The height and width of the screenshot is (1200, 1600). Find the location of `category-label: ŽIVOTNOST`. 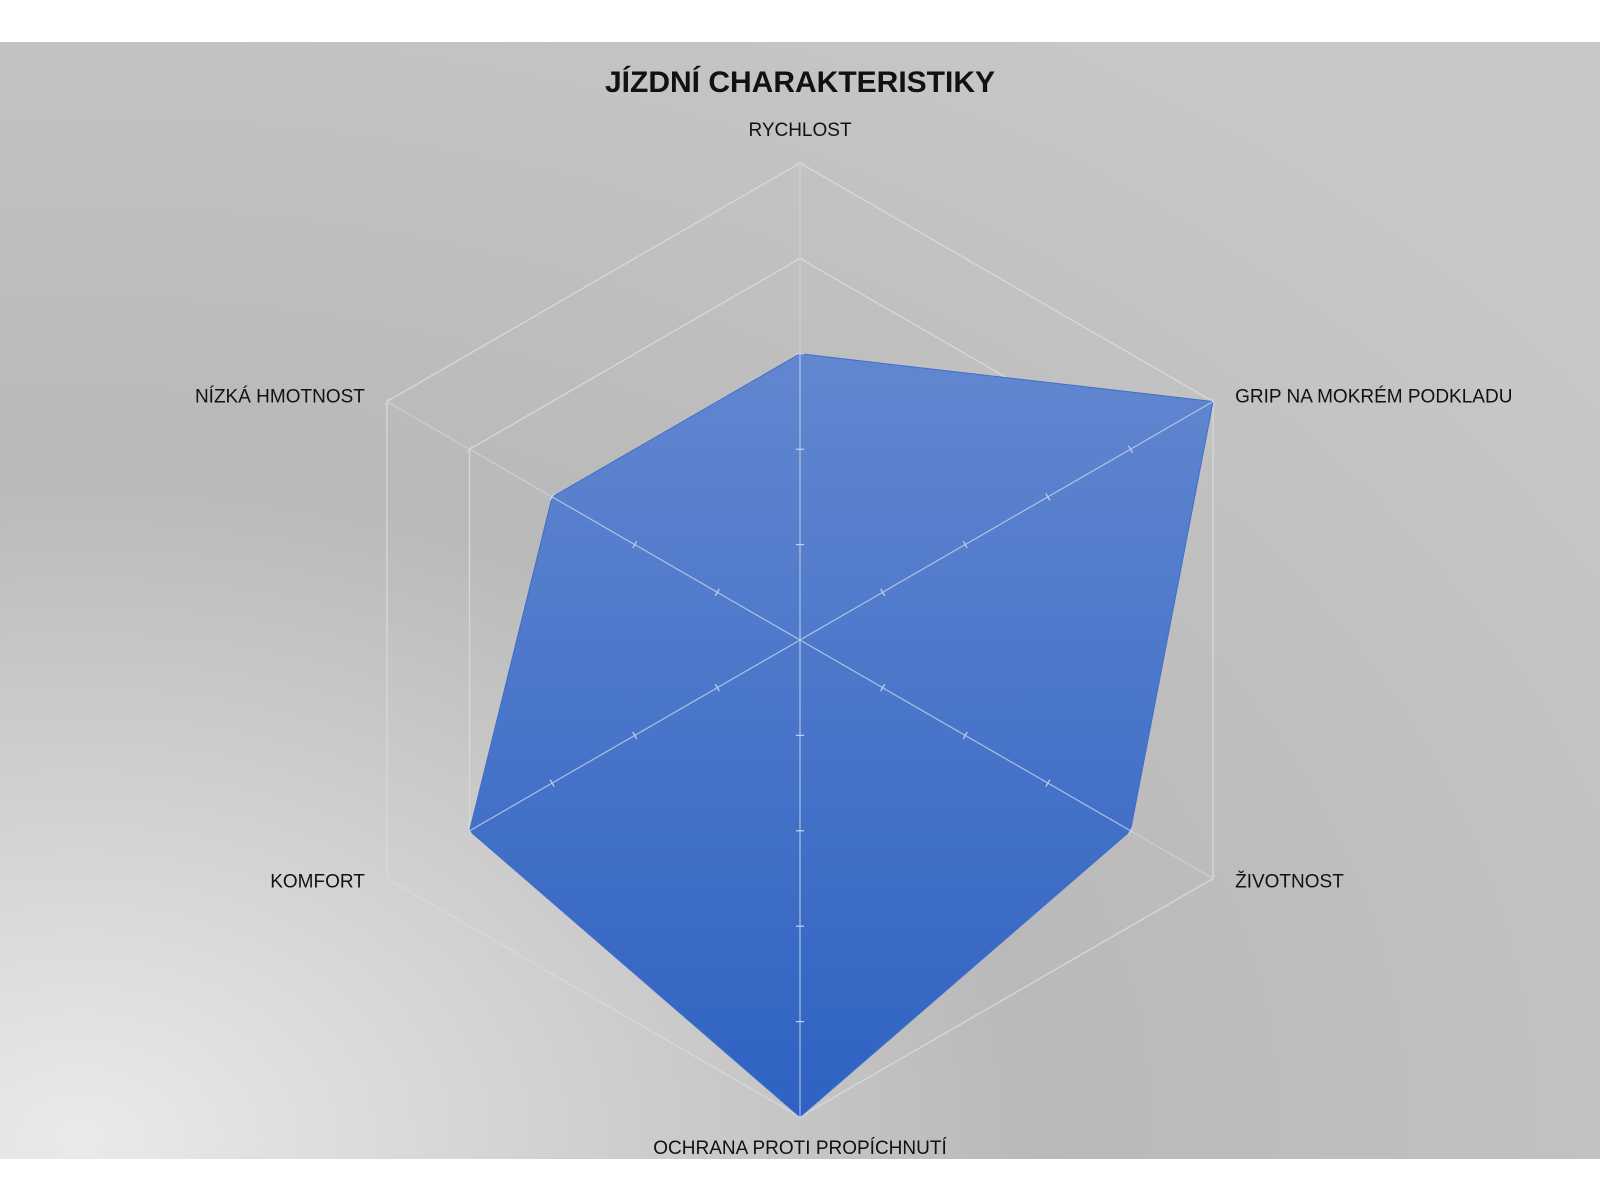

category-label: ŽIVOTNOST is located at coordinates (1289, 882).